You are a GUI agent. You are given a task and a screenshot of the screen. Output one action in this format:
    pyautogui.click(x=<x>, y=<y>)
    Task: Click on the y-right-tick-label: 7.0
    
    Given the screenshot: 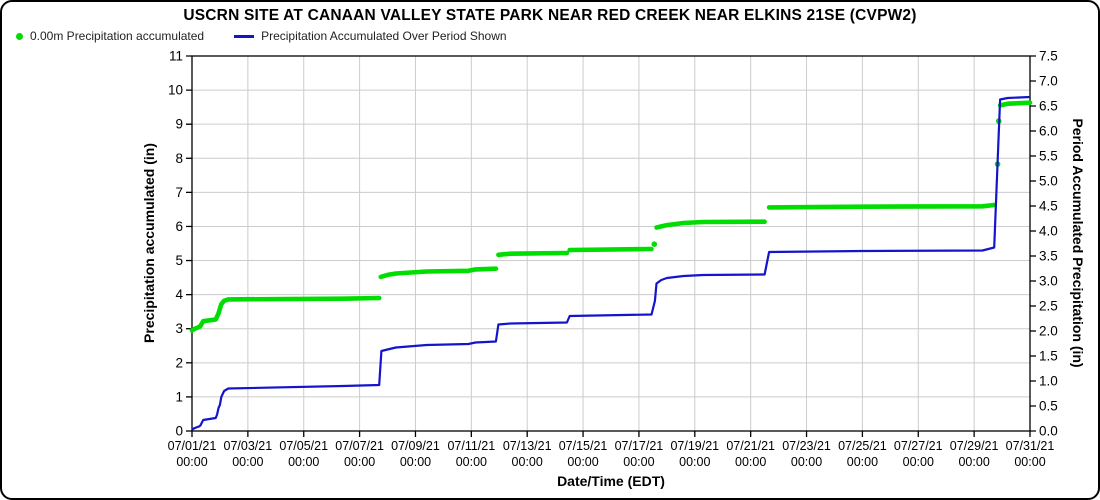 What is the action you would take?
    pyautogui.click(x=1048, y=81)
    